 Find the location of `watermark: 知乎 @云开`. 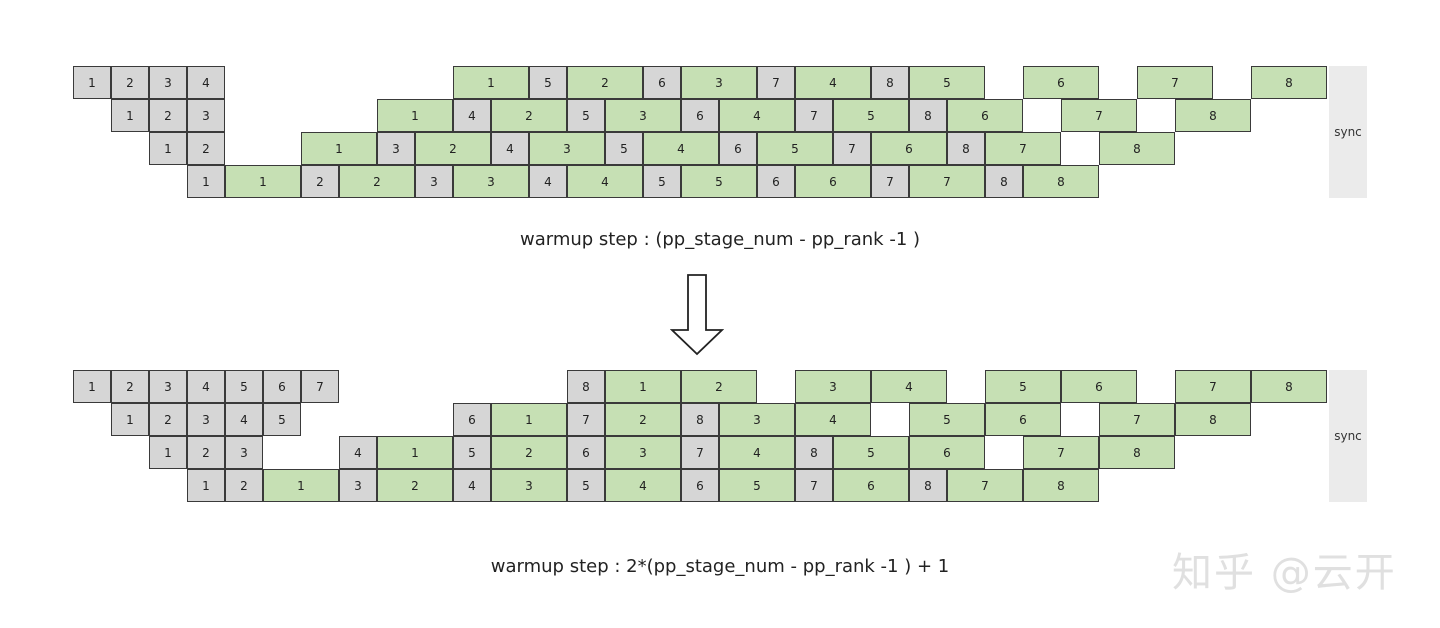

watermark: 知乎 @云开 is located at coordinates (1284, 573).